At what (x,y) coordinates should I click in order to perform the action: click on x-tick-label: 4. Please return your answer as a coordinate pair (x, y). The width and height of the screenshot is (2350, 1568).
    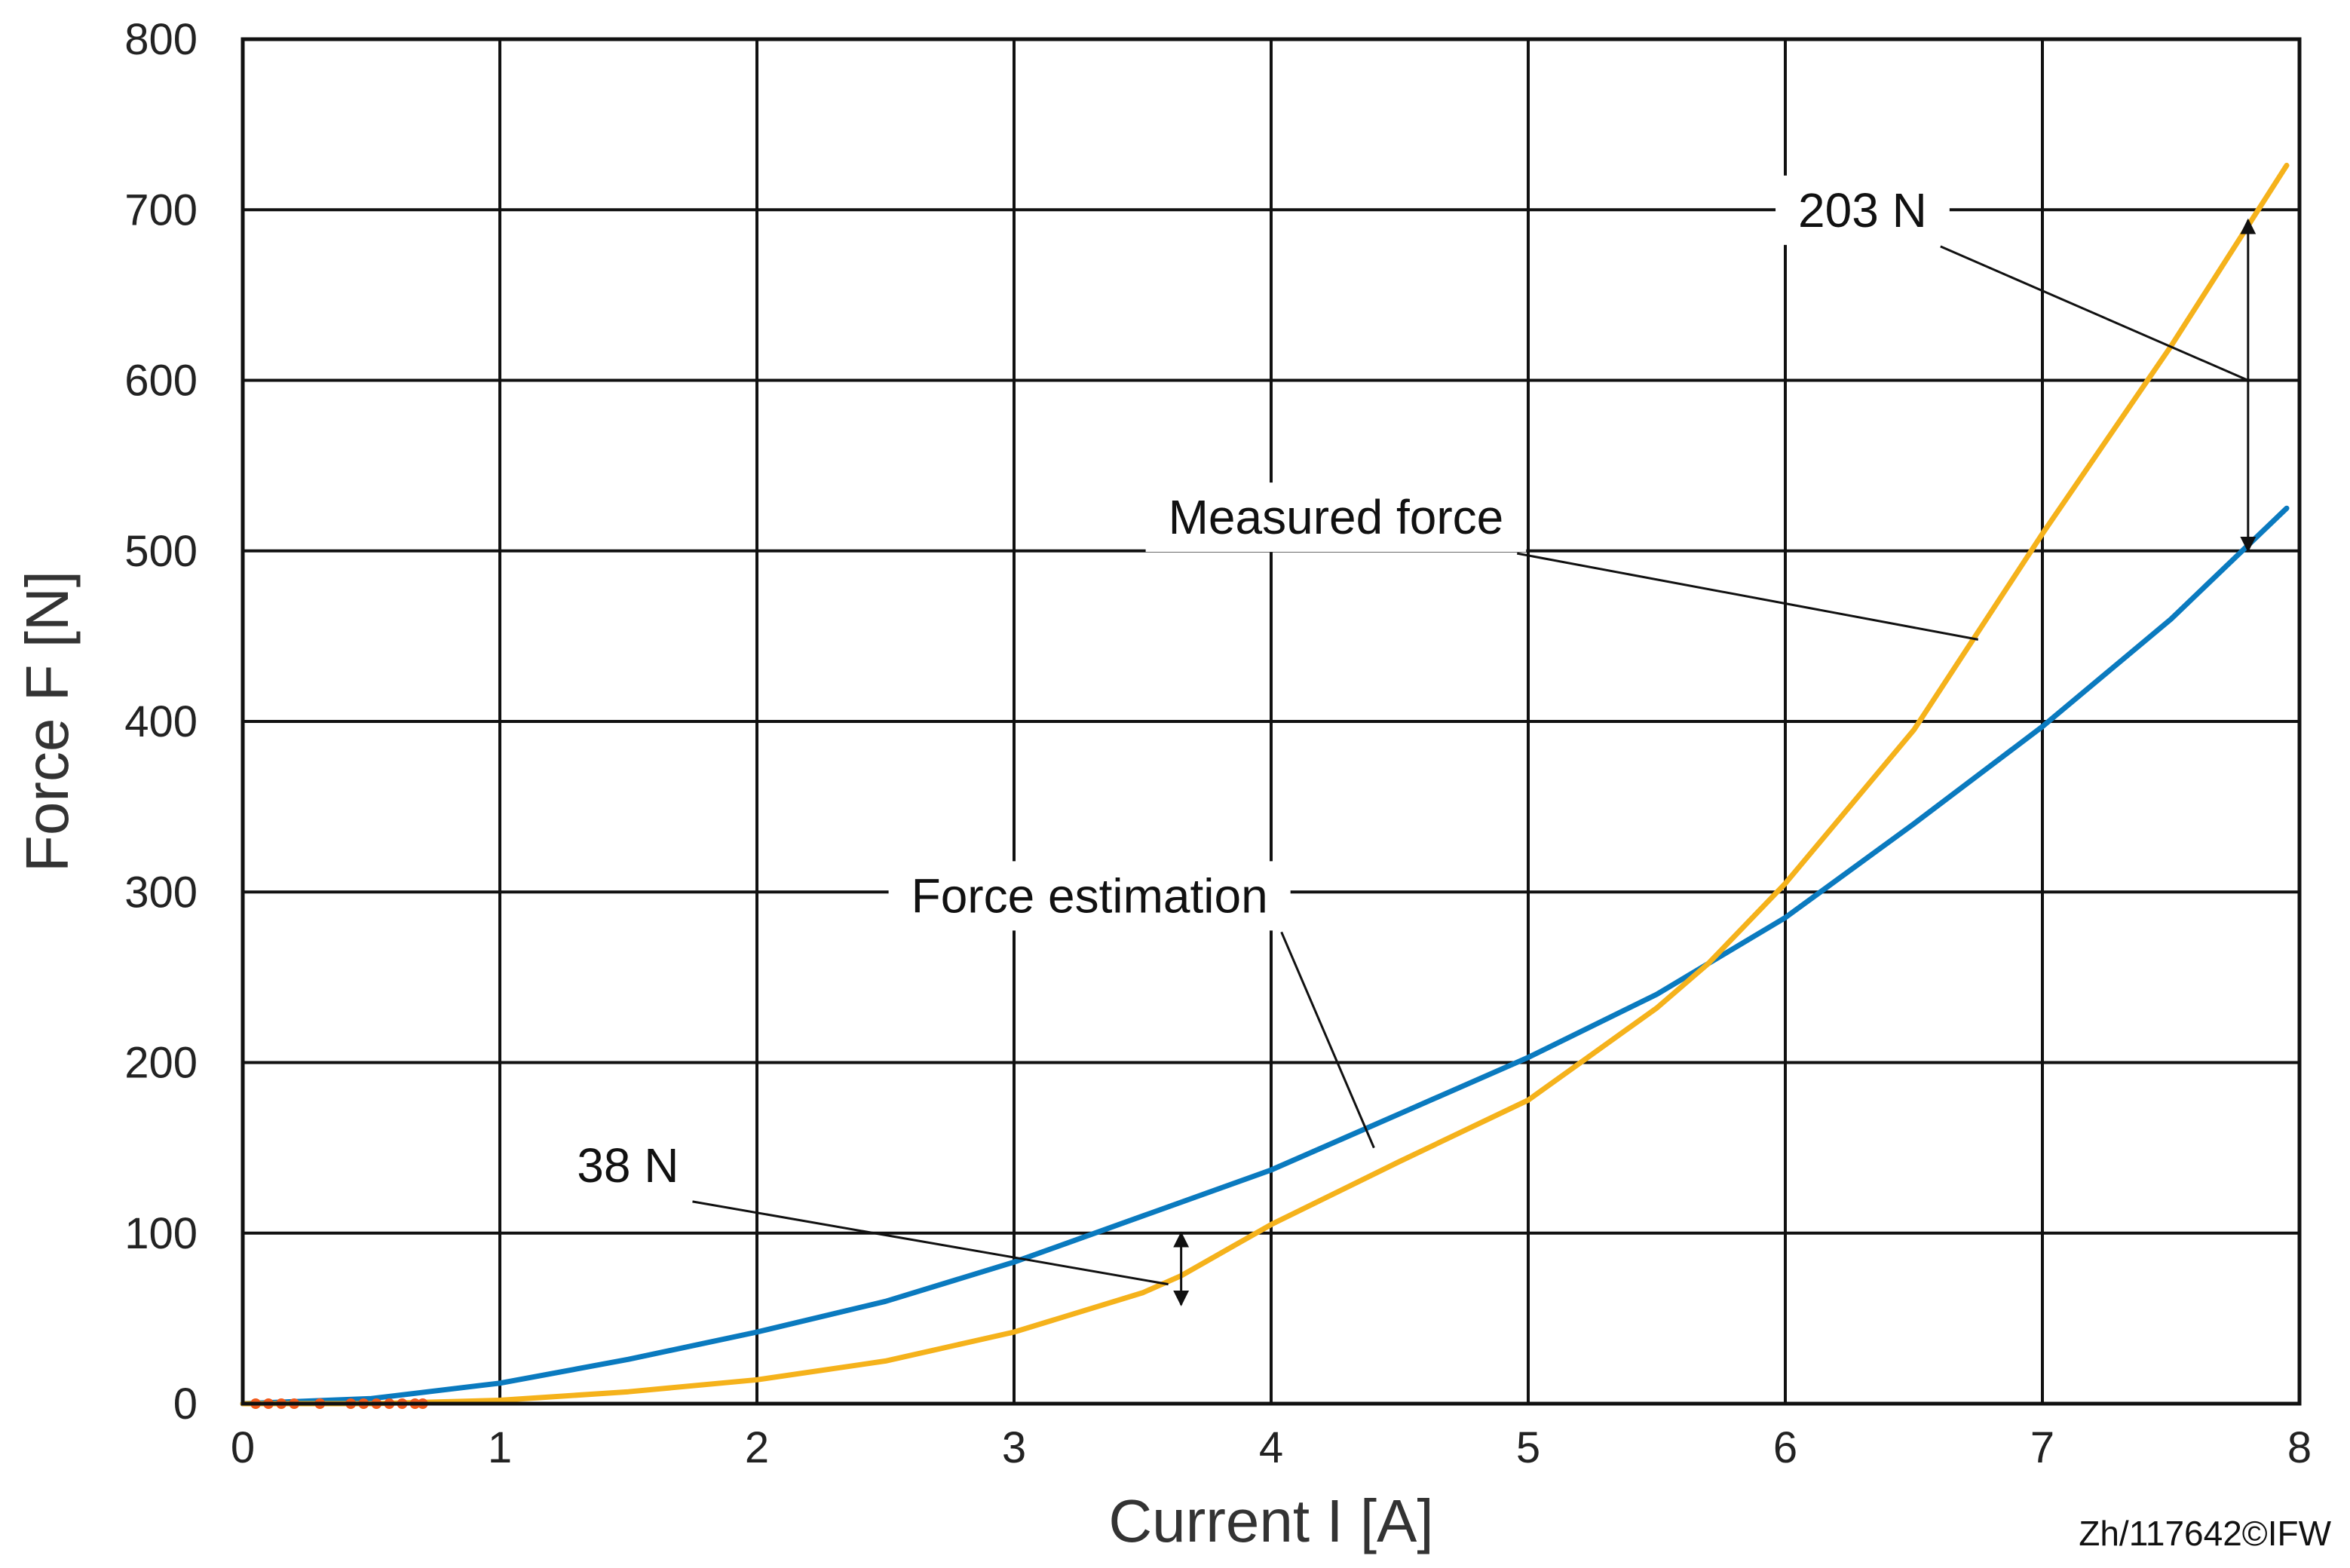
    Looking at the image, I should click on (1271, 1447).